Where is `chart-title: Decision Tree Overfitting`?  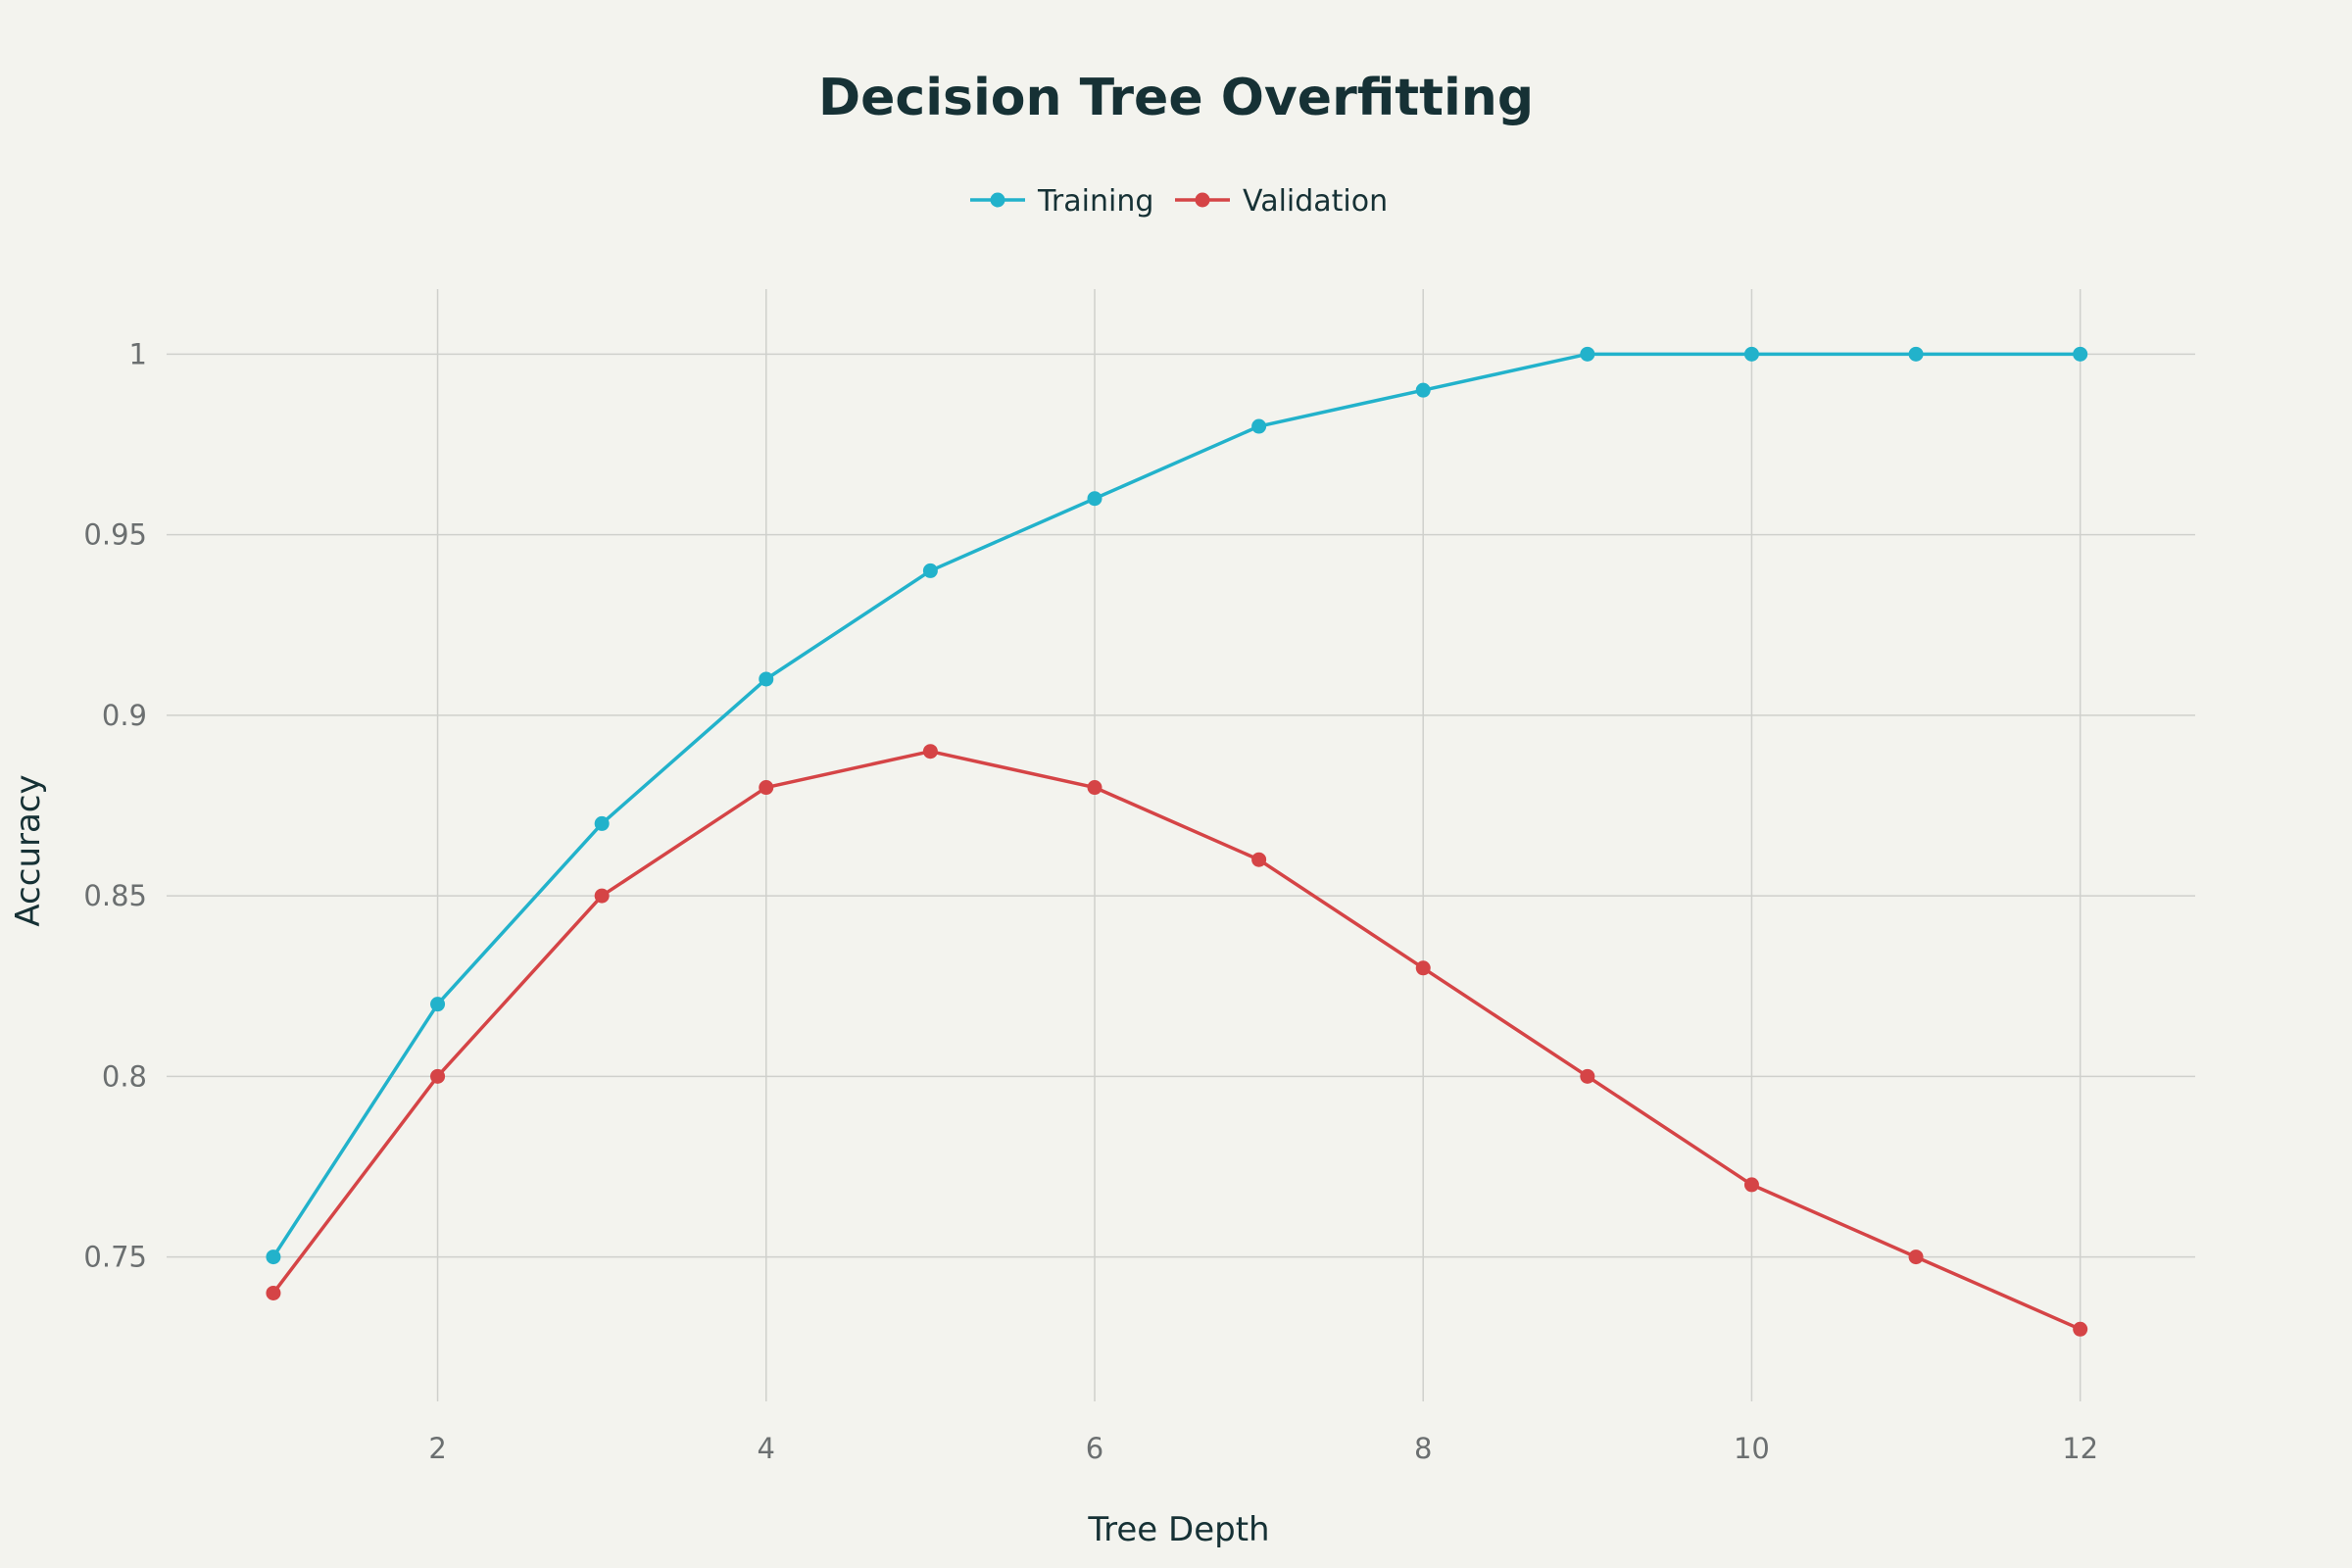 chart-title: Decision Tree Overfitting is located at coordinates (1176, 98).